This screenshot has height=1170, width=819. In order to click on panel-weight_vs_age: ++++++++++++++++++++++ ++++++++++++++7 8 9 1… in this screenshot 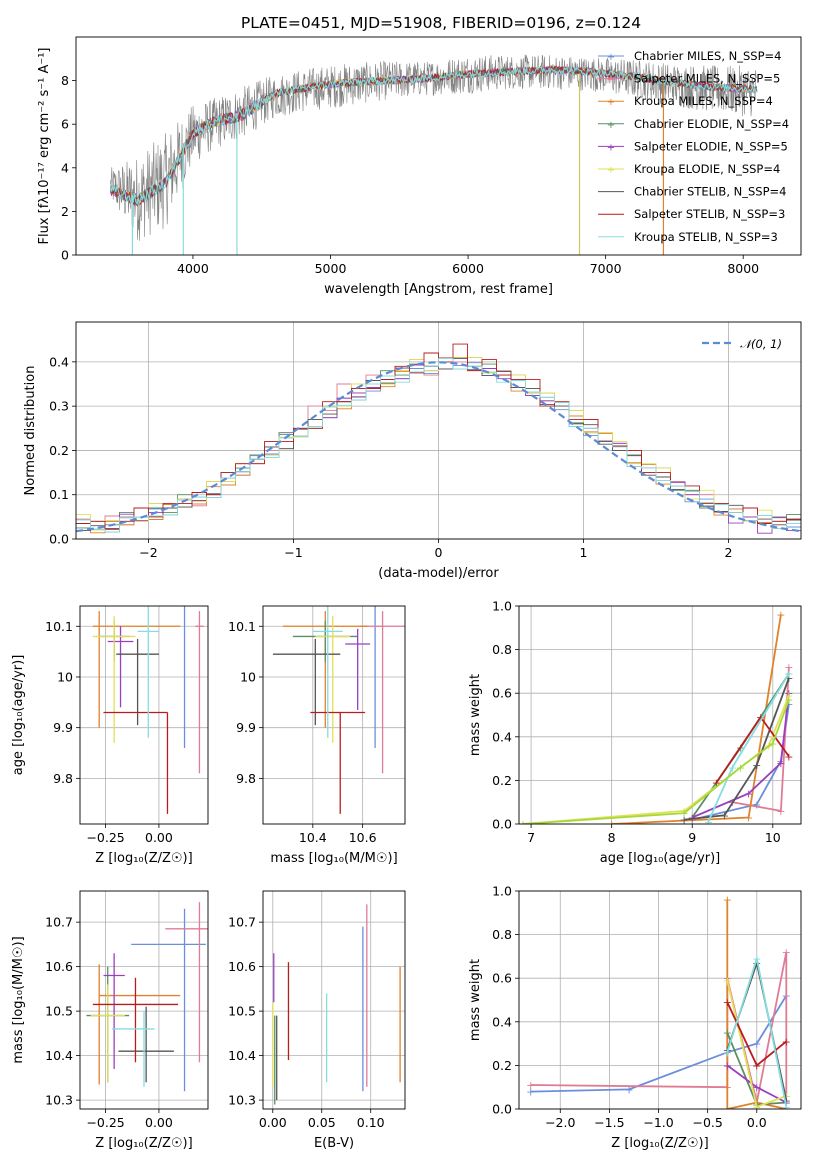, I will do `click(635, 732)`.